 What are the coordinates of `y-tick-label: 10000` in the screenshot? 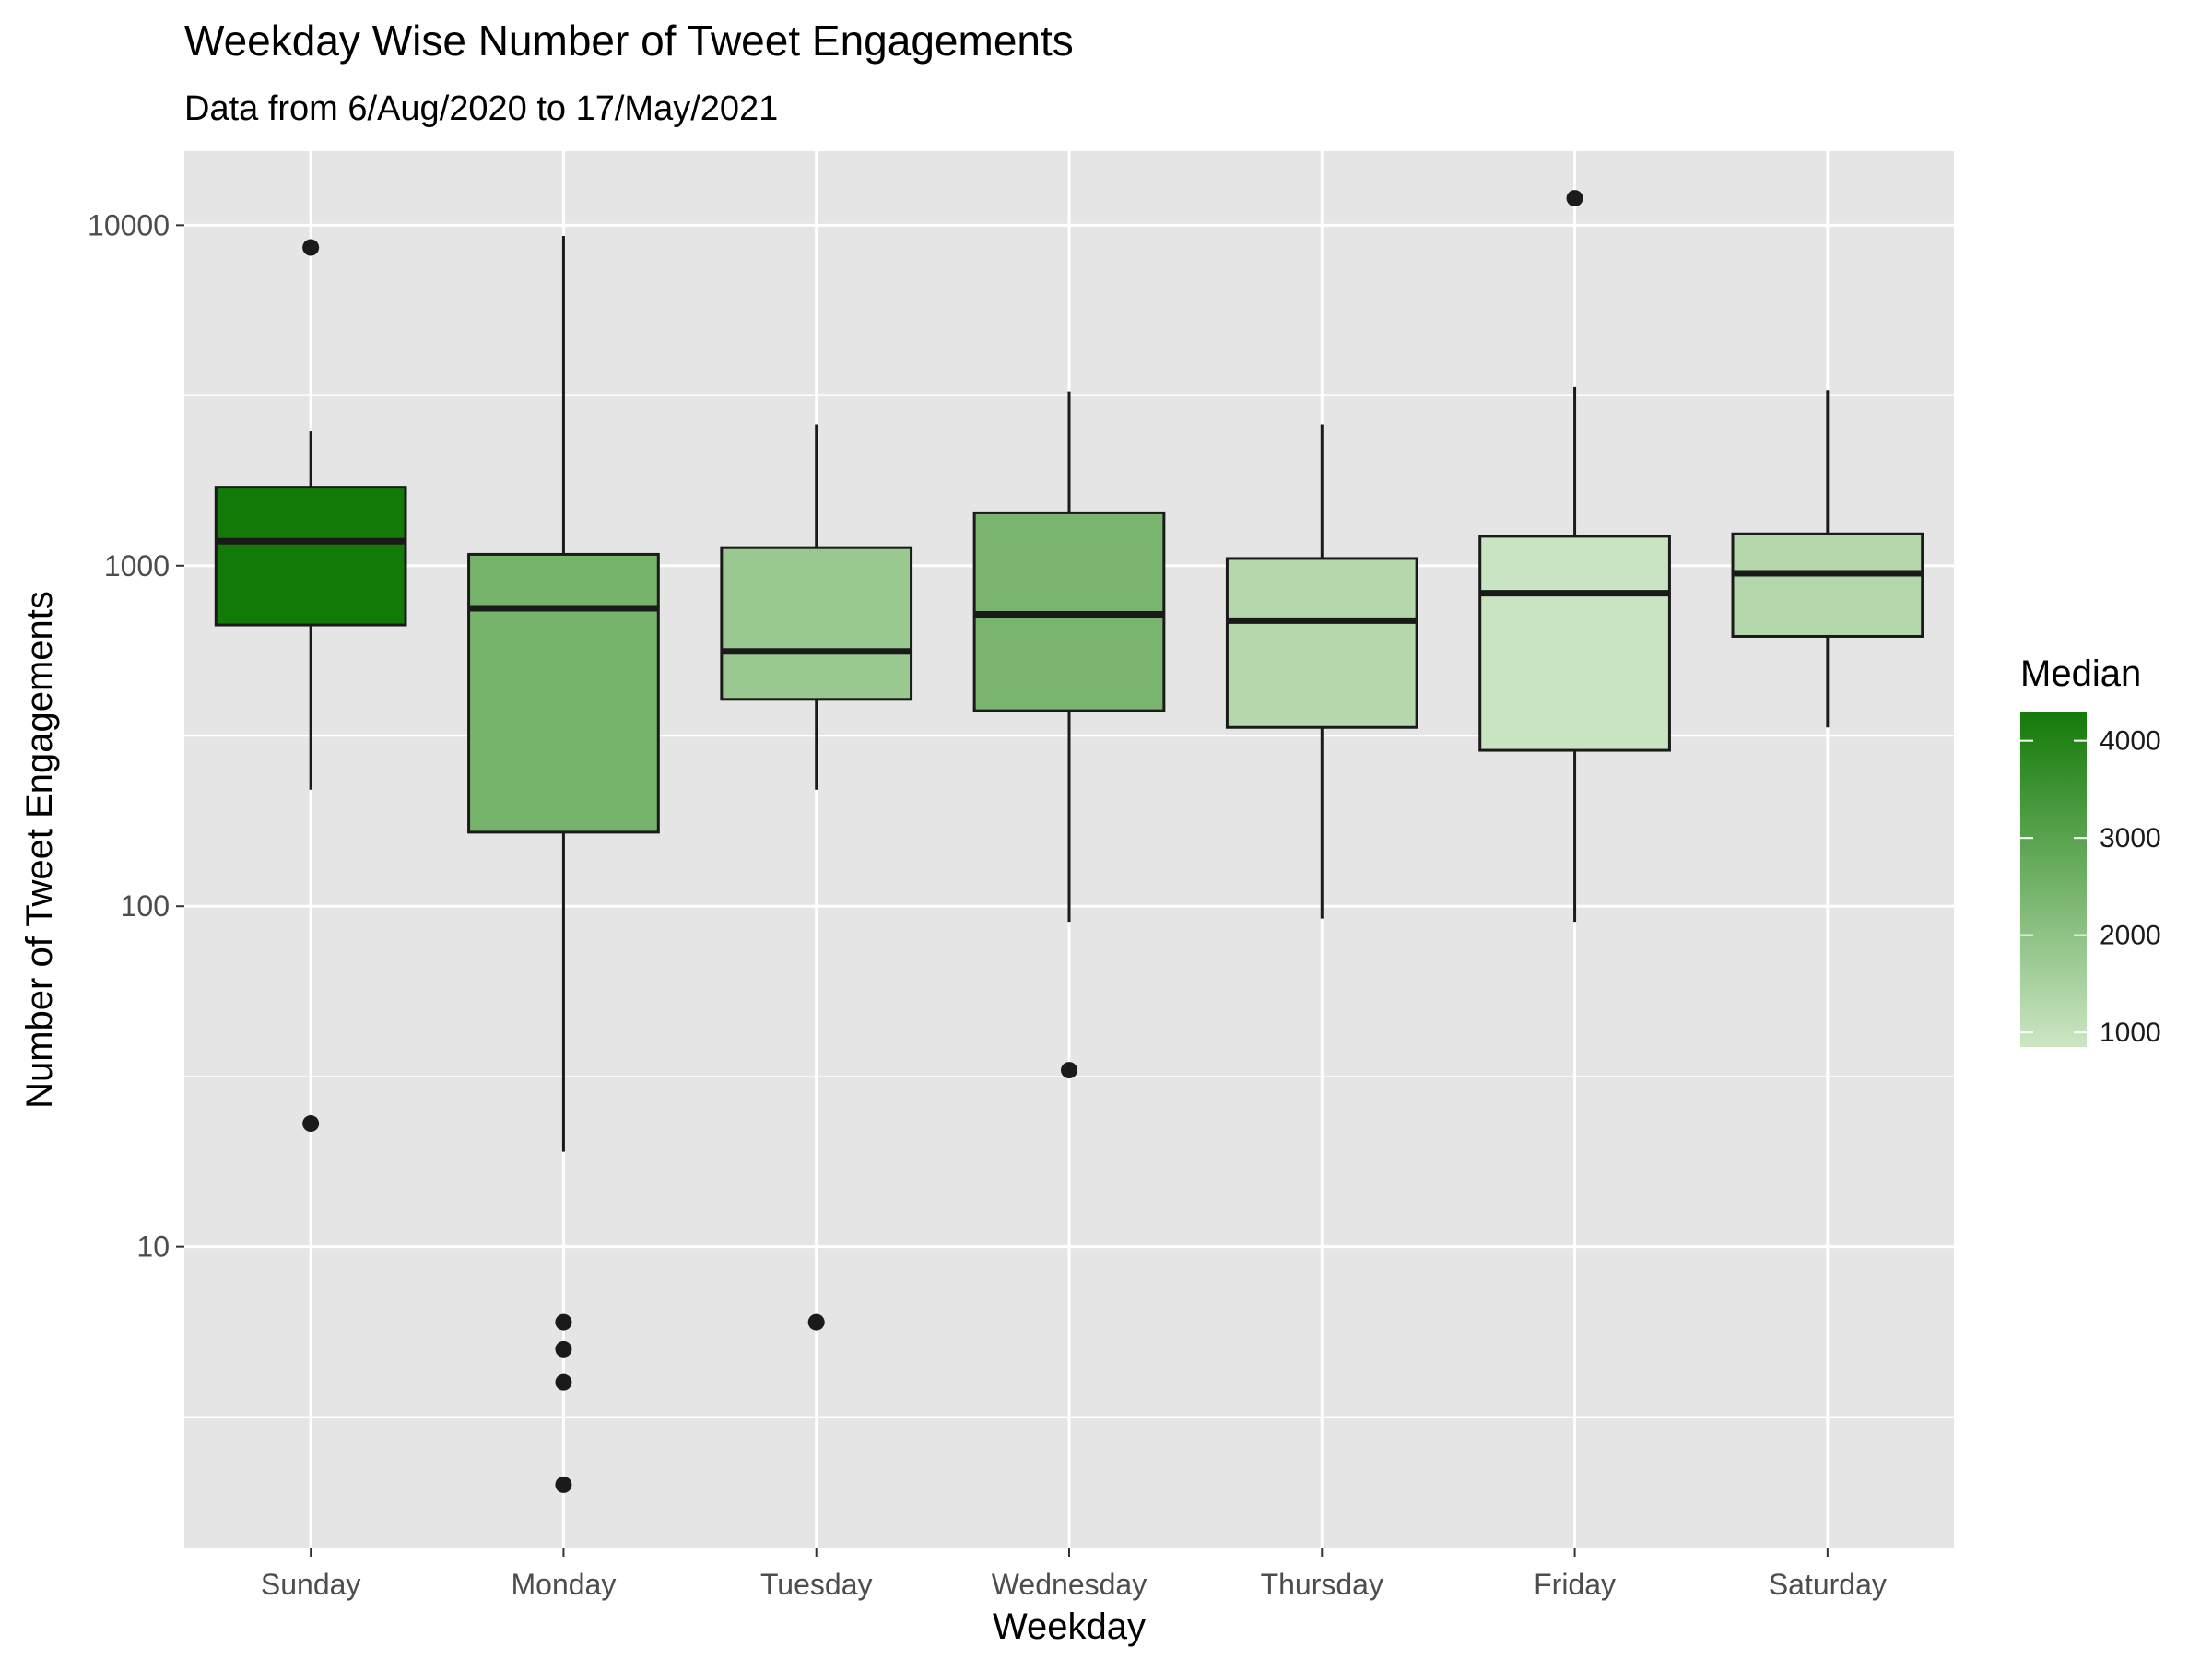 It's located at (129, 224).